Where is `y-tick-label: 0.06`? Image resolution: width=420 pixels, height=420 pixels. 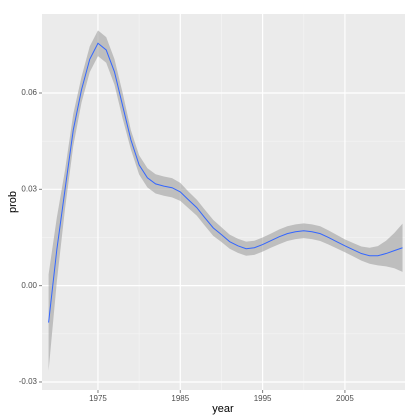 y-tick-label: 0.06 is located at coordinates (29, 92).